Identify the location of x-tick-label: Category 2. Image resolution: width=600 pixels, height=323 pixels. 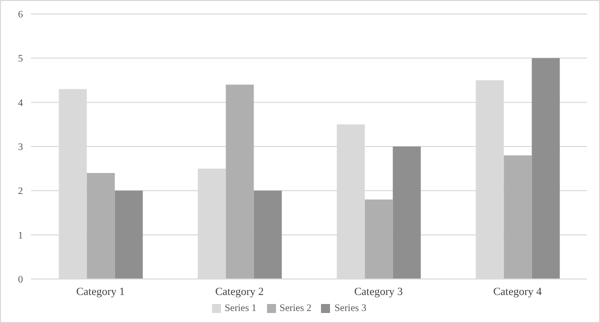
(239, 292).